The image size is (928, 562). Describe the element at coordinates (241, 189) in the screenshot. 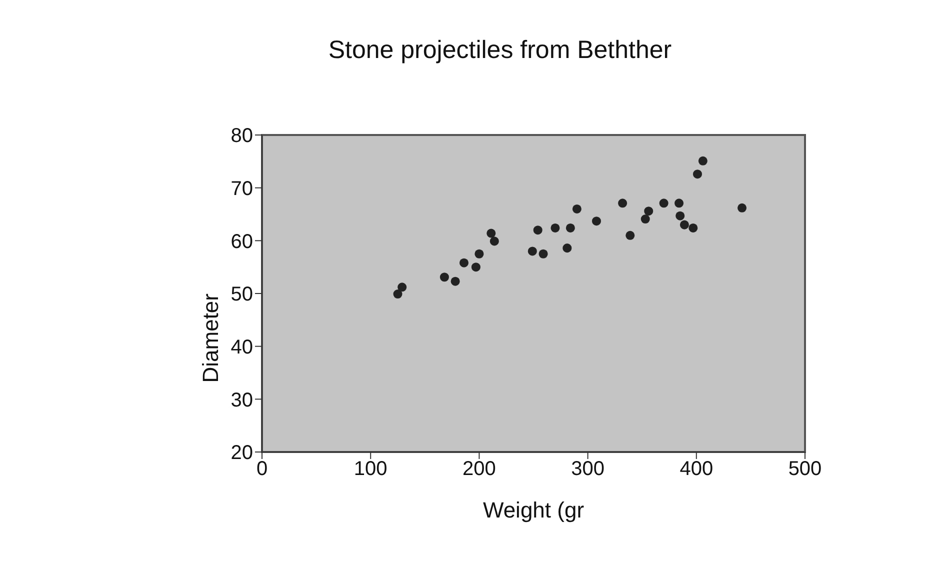

I see `y-tick-label: 70` at that location.